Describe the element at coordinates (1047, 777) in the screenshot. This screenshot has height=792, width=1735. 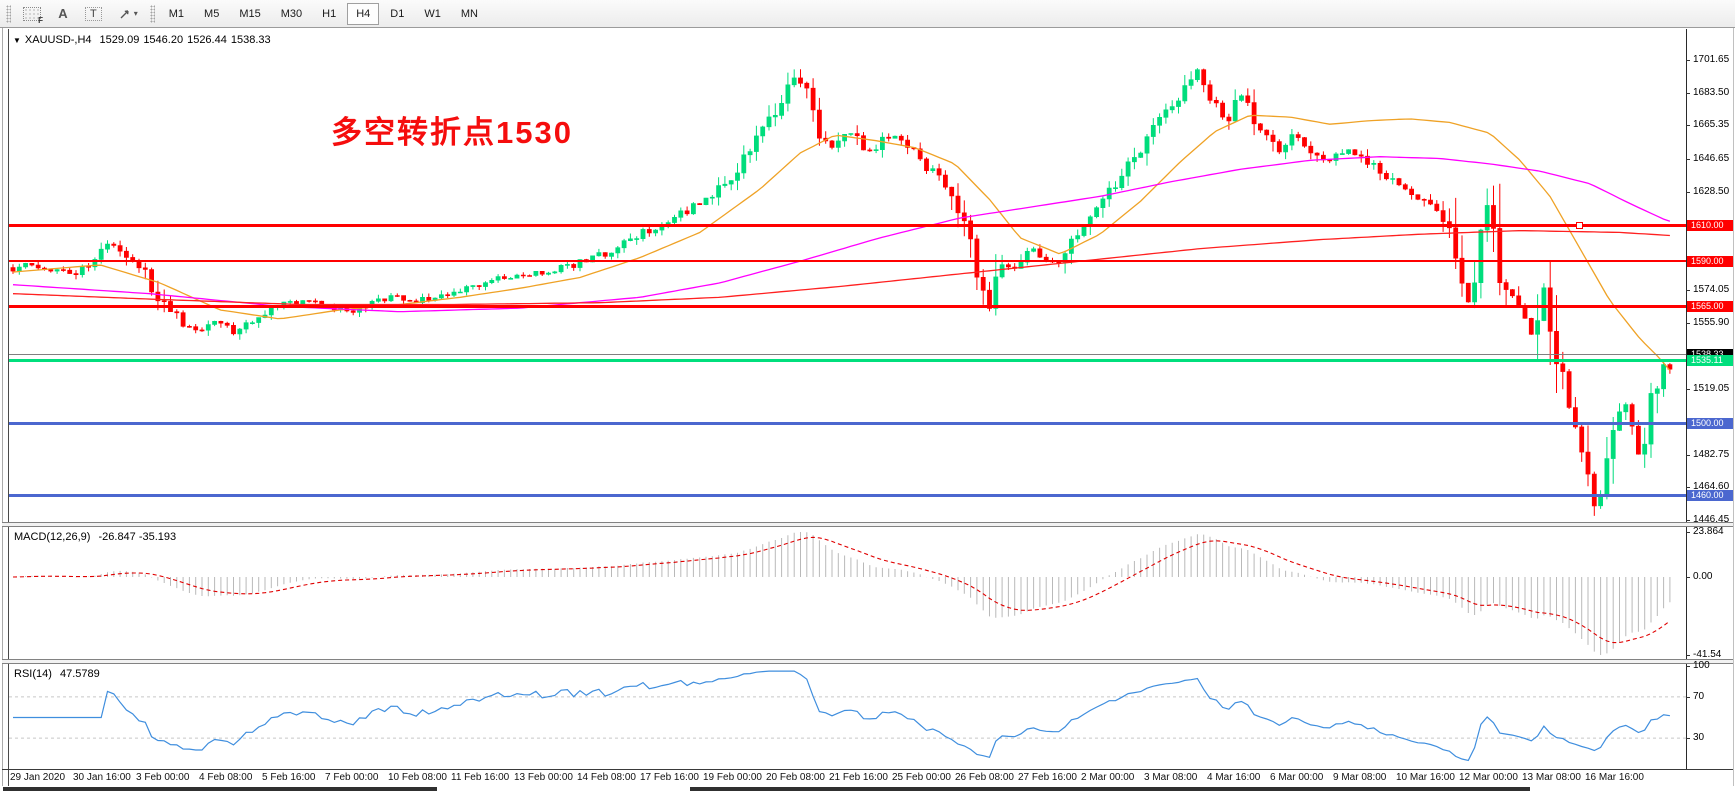
I see `time-axis-label: 27 Feb 16:00` at that location.